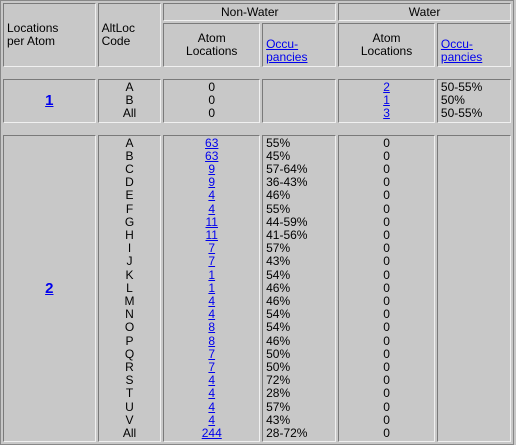 This screenshot has width=516, height=445. Describe the element at coordinates (278, 393) in the screenshot. I see `nonwater-occupancy: 28%` at that location.